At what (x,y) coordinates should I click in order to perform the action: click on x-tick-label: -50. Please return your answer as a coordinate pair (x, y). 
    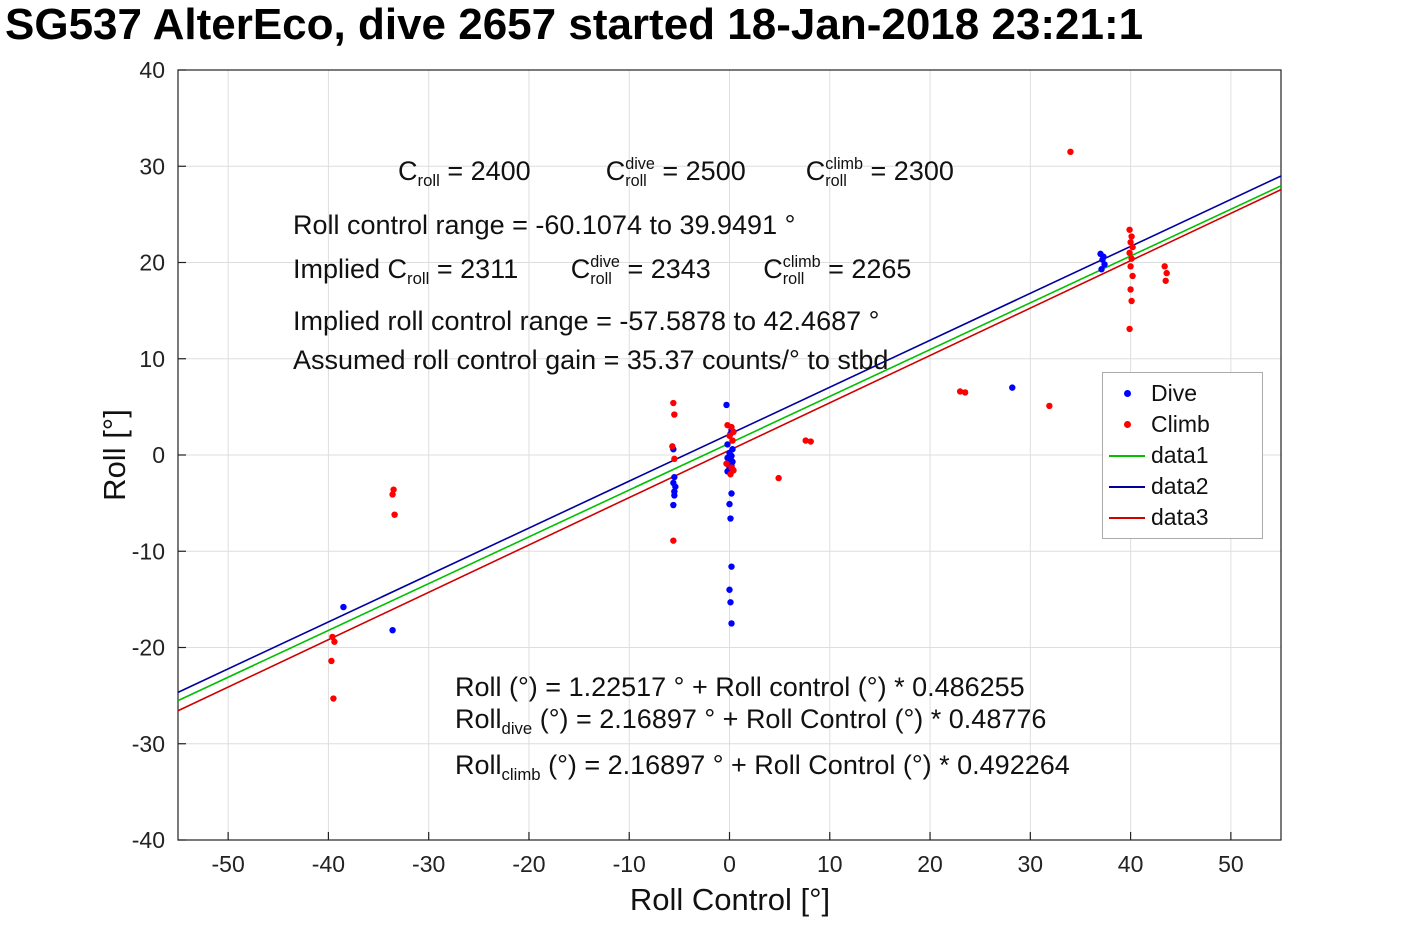
    Looking at the image, I should click on (228, 864).